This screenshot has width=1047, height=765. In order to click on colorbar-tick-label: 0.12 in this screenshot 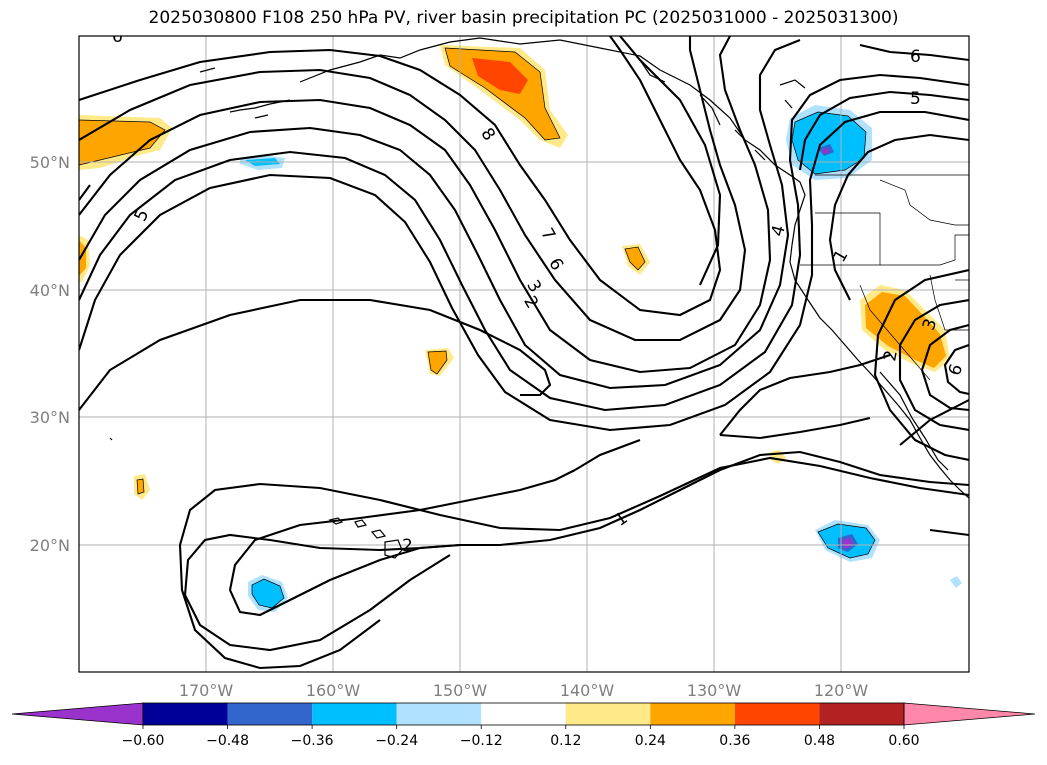, I will do `click(565, 741)`.